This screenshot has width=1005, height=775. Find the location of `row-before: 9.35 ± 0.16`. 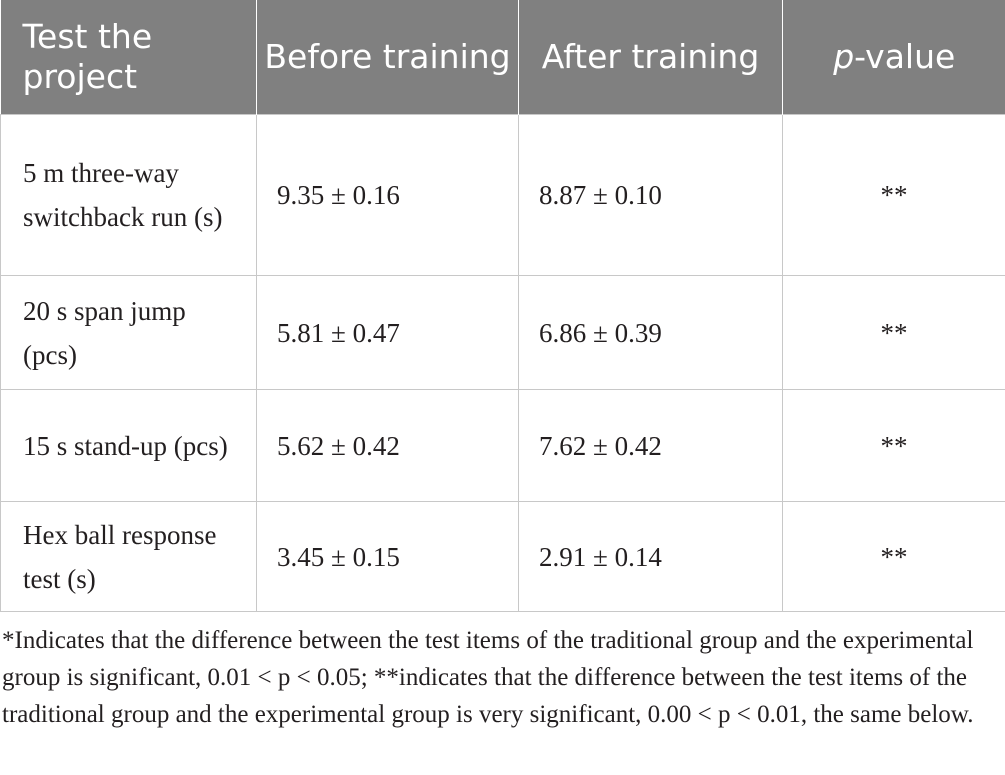

row-before: 9.35 ± 0.16 is located at coordinates (387, 195).